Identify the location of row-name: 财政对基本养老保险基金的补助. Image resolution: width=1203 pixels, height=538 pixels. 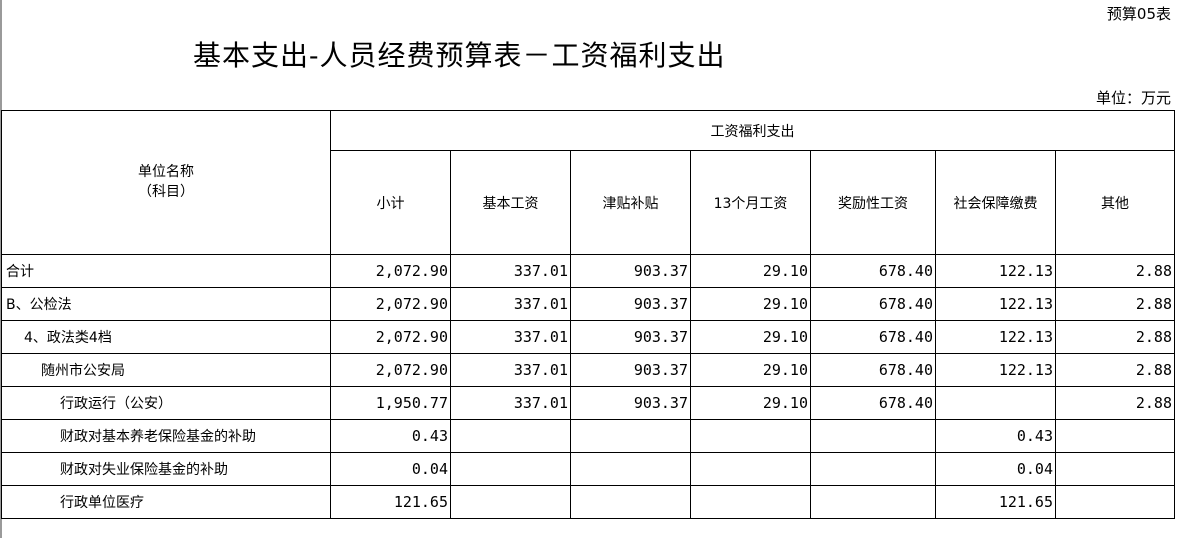
(166, 436).